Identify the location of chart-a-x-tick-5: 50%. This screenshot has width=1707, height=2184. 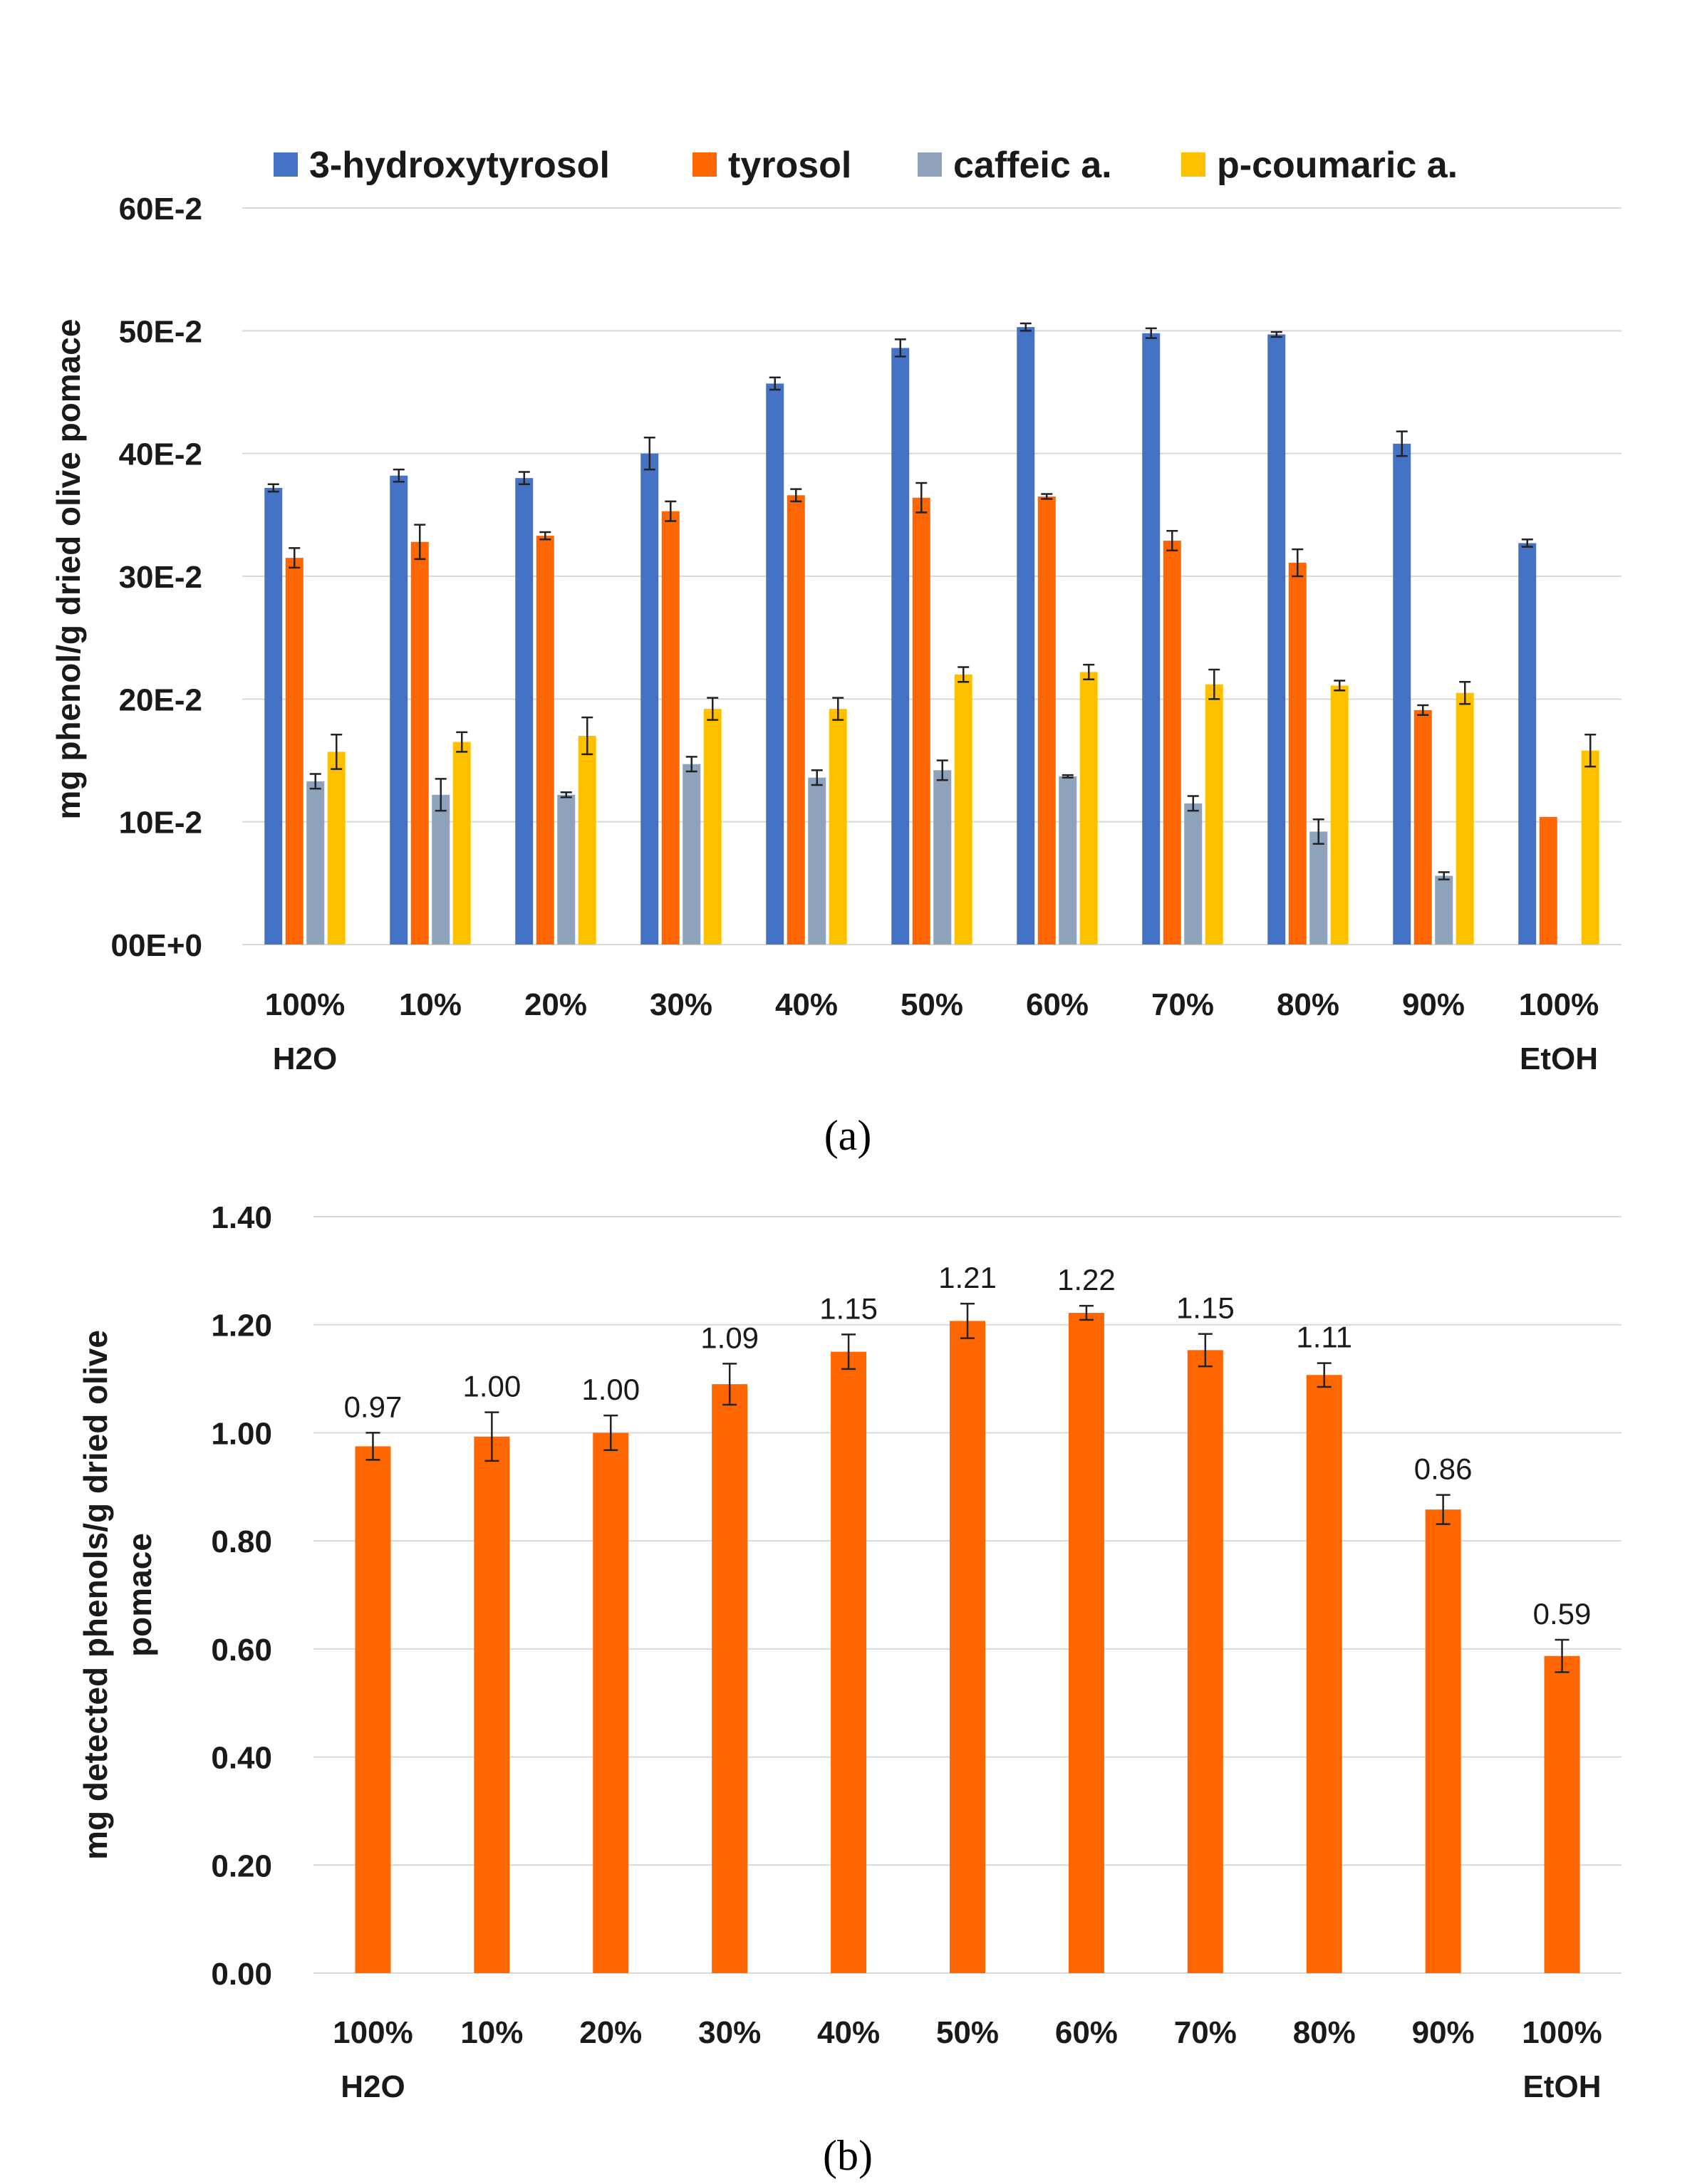
(932, 1004).